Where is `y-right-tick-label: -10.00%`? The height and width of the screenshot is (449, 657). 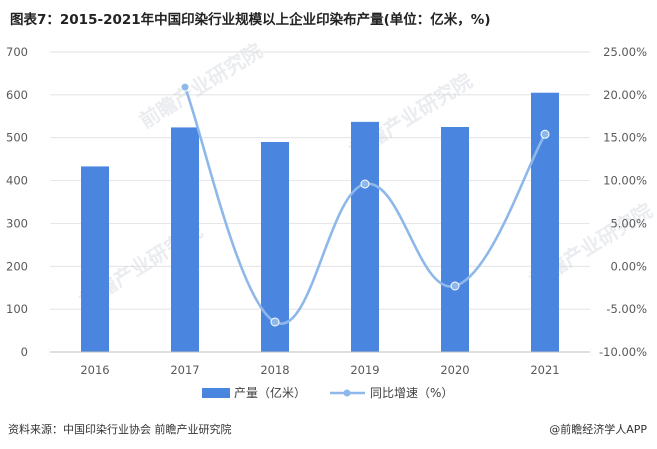 y-right-tick-label: -10.00% is located at coordinates (623, 352).